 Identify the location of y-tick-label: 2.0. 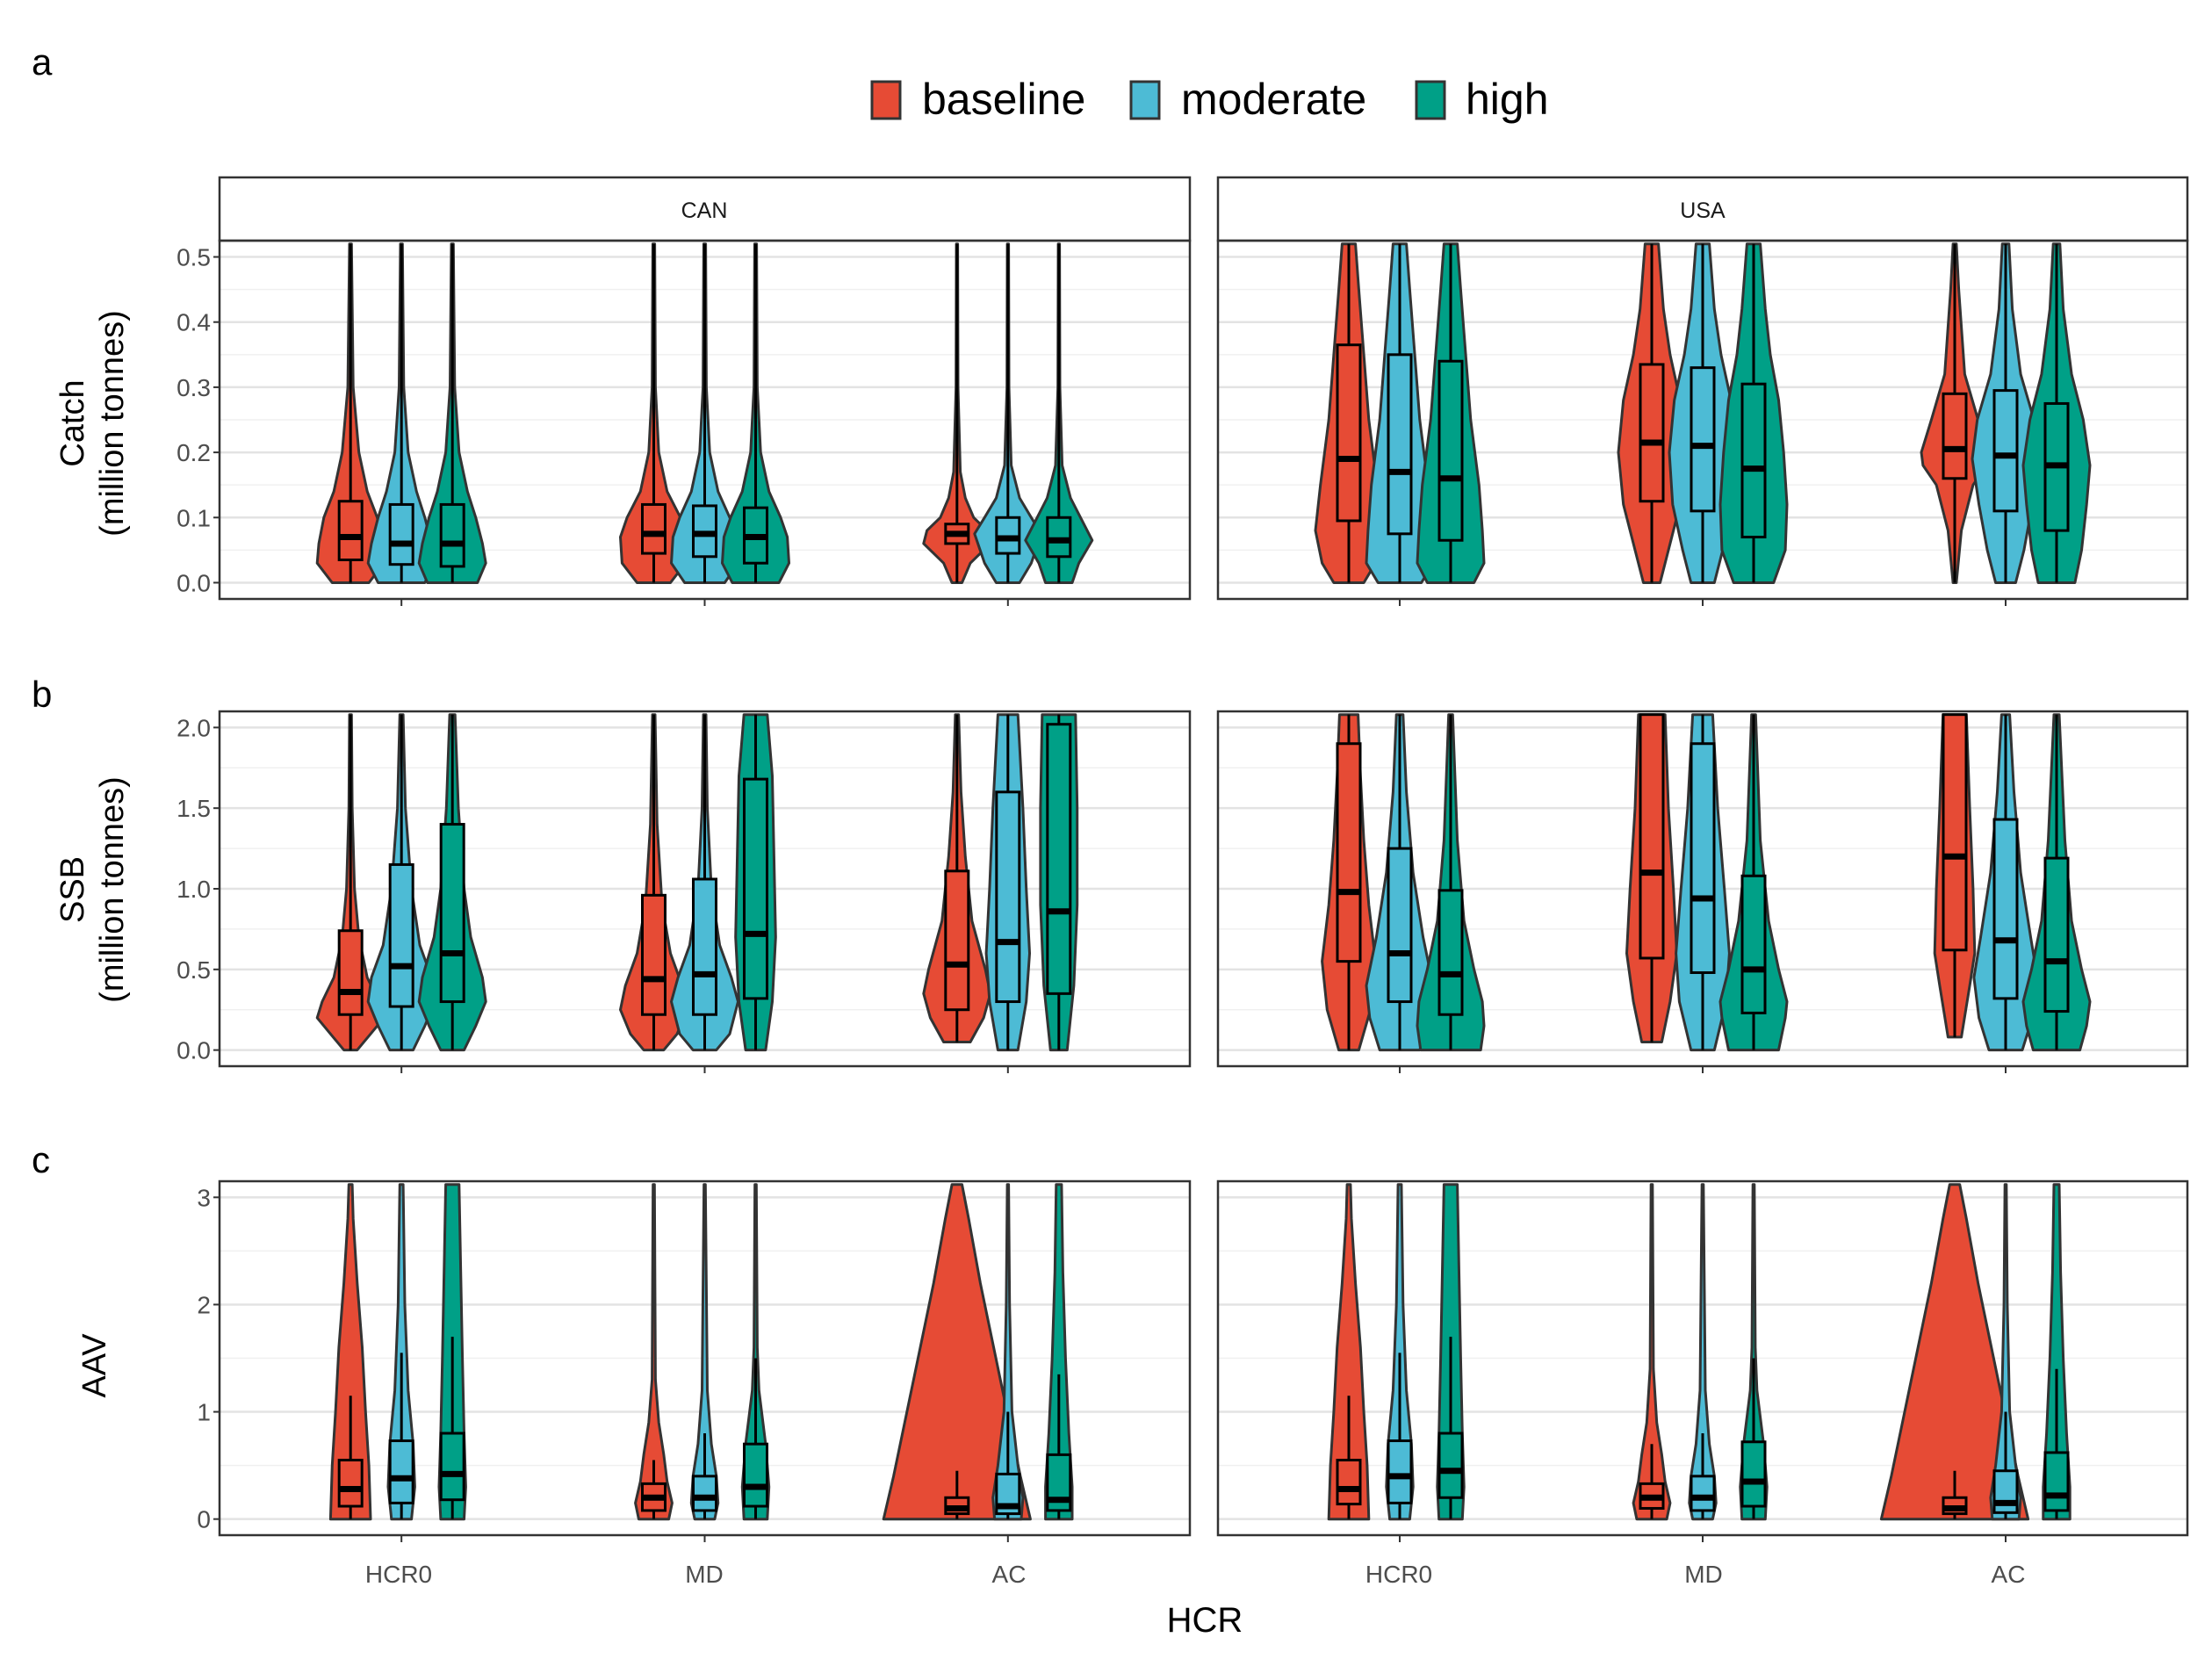
(194, 727).